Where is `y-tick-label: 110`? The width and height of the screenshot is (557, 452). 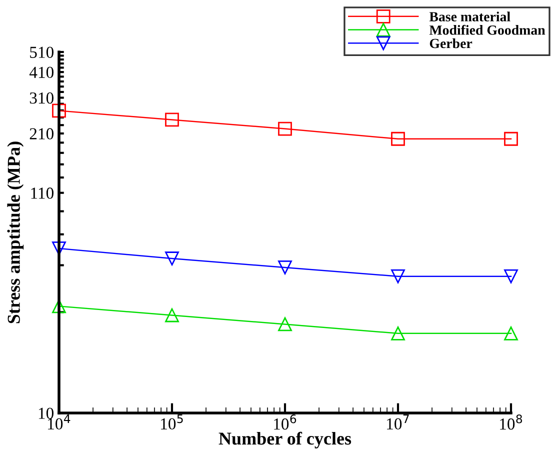 y-tick-label: 110 is located at coordinates (42, 193).